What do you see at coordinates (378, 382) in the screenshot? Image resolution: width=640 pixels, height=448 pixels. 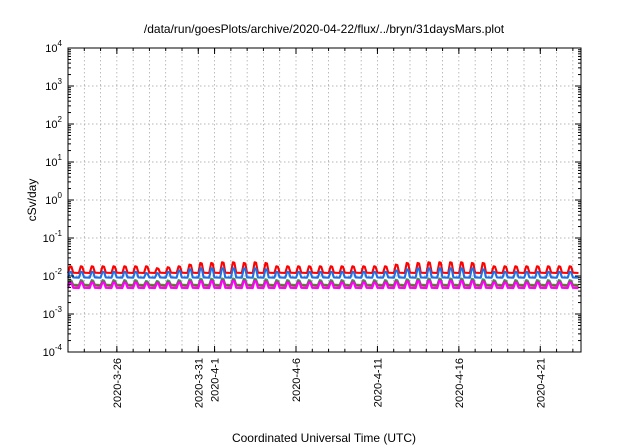 I see `x-tick-label: 2020-4-11` at bounding box center [378, 382].